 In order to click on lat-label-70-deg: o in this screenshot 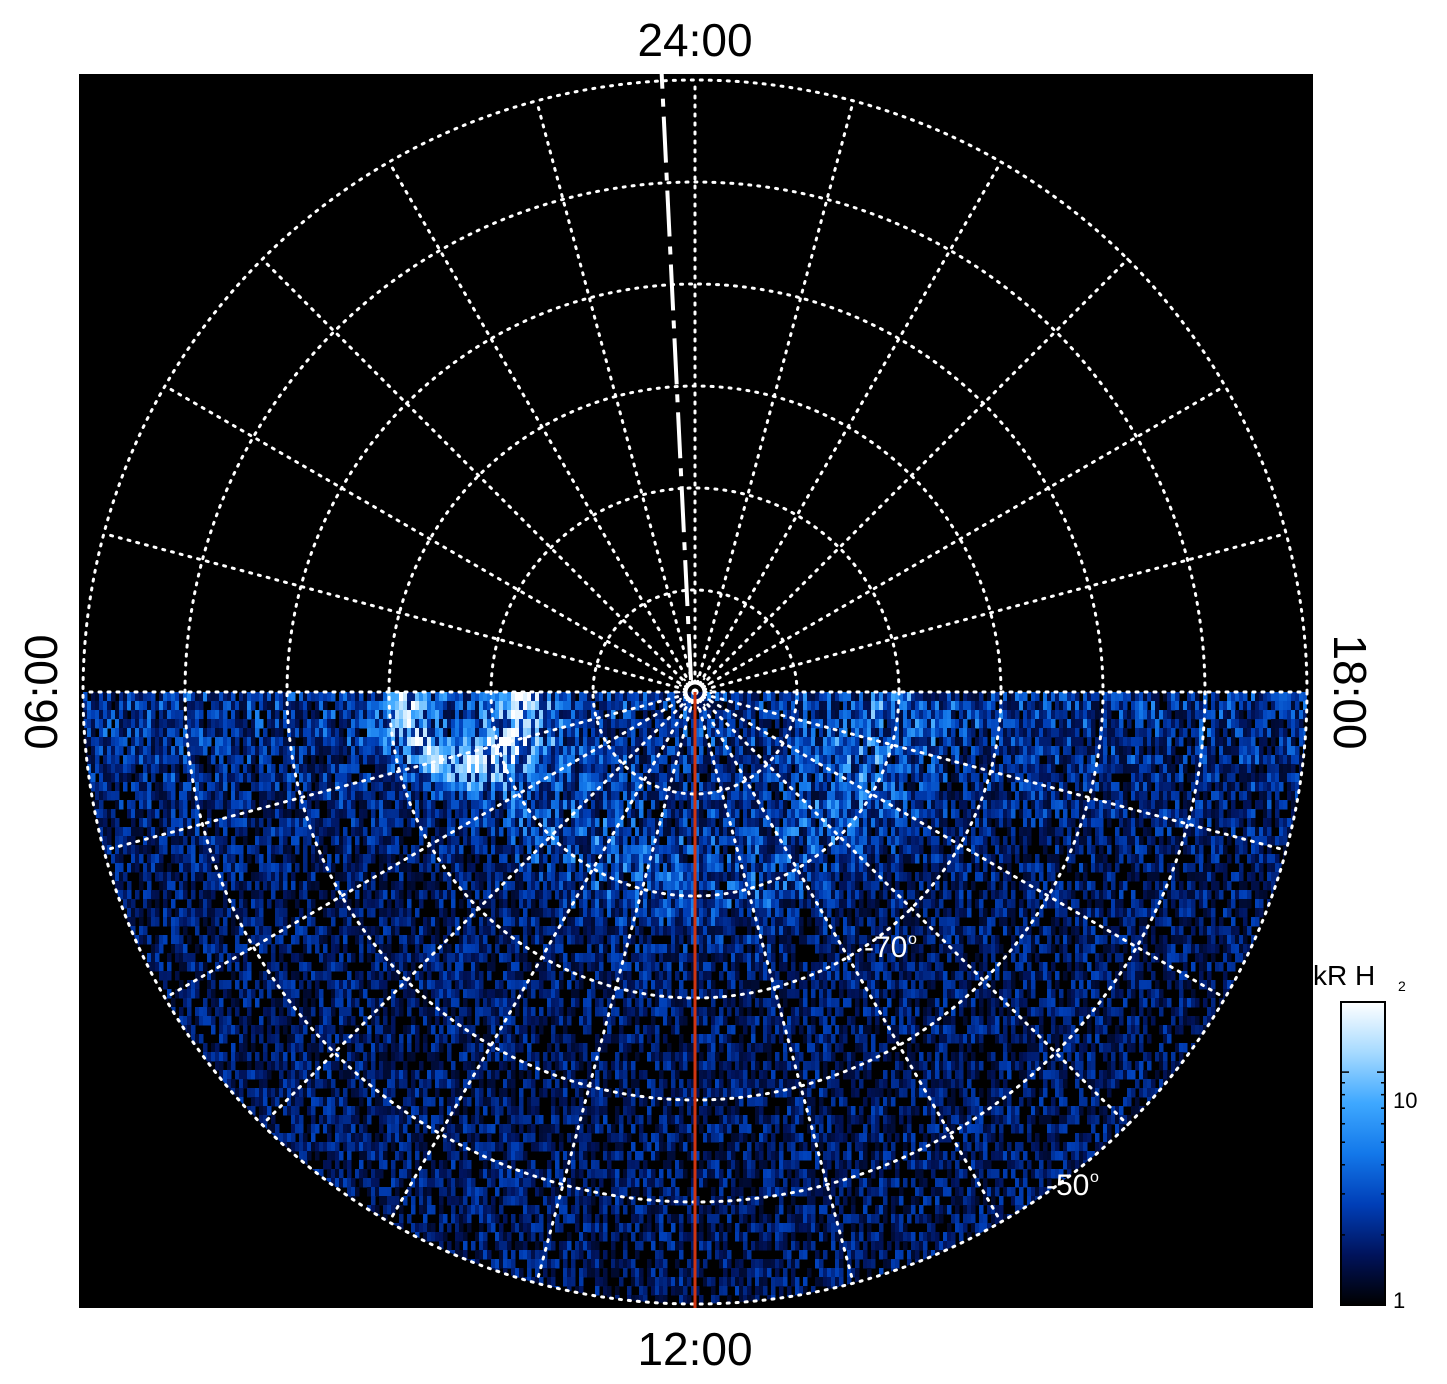, I will do `click(912, 939)`.